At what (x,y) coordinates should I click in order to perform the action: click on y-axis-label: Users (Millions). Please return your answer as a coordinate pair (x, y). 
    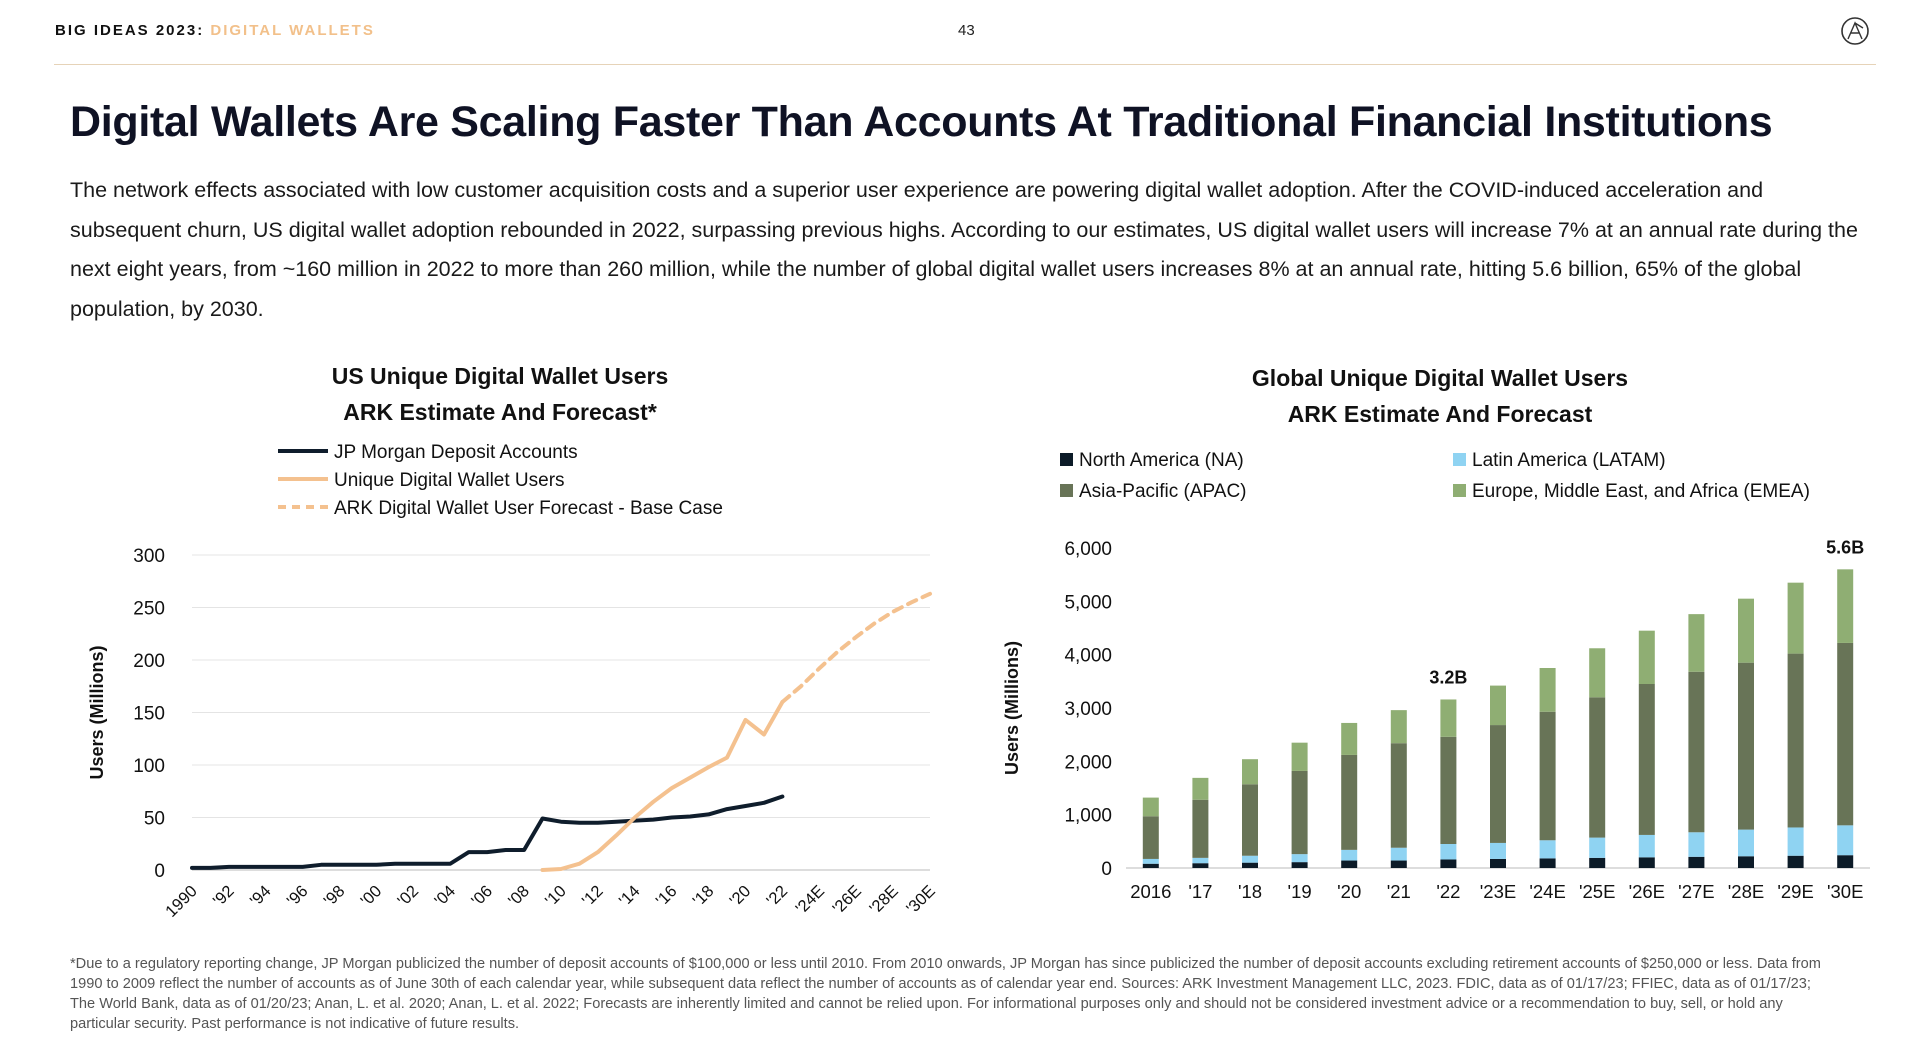
    Looking at the image, I should click on (1012, 708).